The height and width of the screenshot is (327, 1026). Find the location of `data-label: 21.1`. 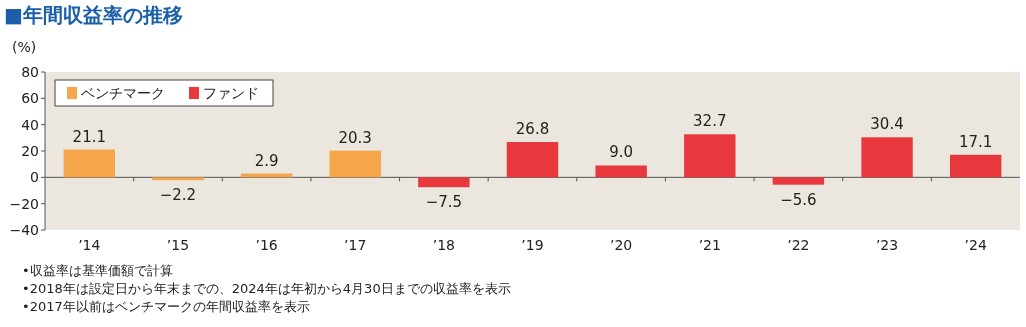

data-label: 21.1 is located at coordinates (89, 136).